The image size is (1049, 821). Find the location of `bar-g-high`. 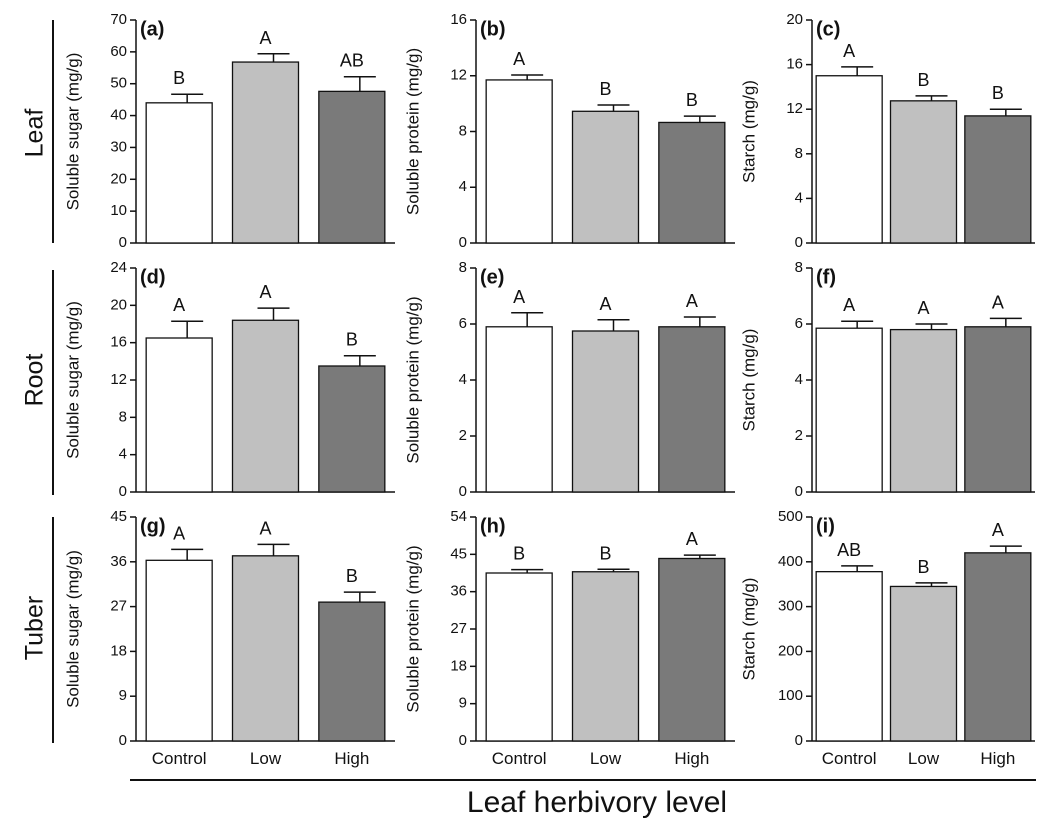

bar-g-high is located at coordinates (352, 671).